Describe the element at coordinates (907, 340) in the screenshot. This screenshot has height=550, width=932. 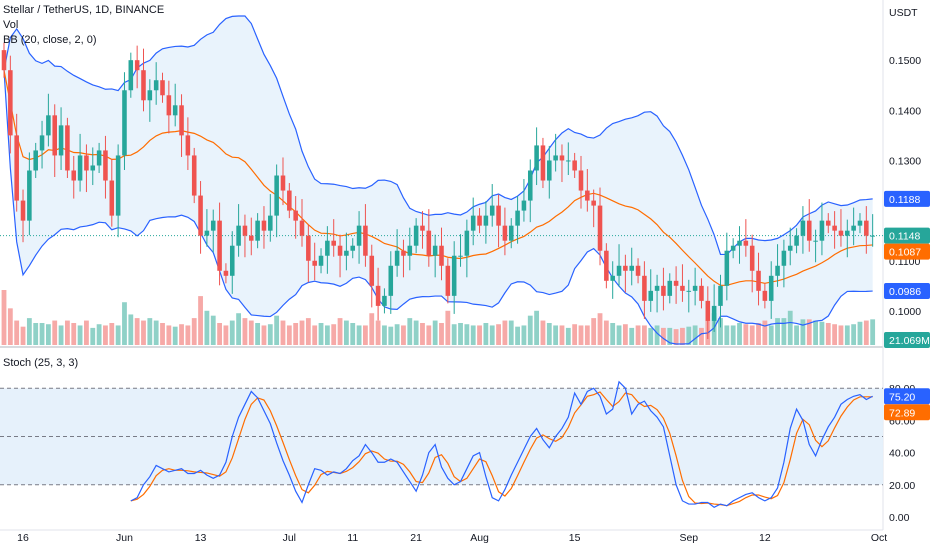
I see `volume-badge: 21.069M` at that location.